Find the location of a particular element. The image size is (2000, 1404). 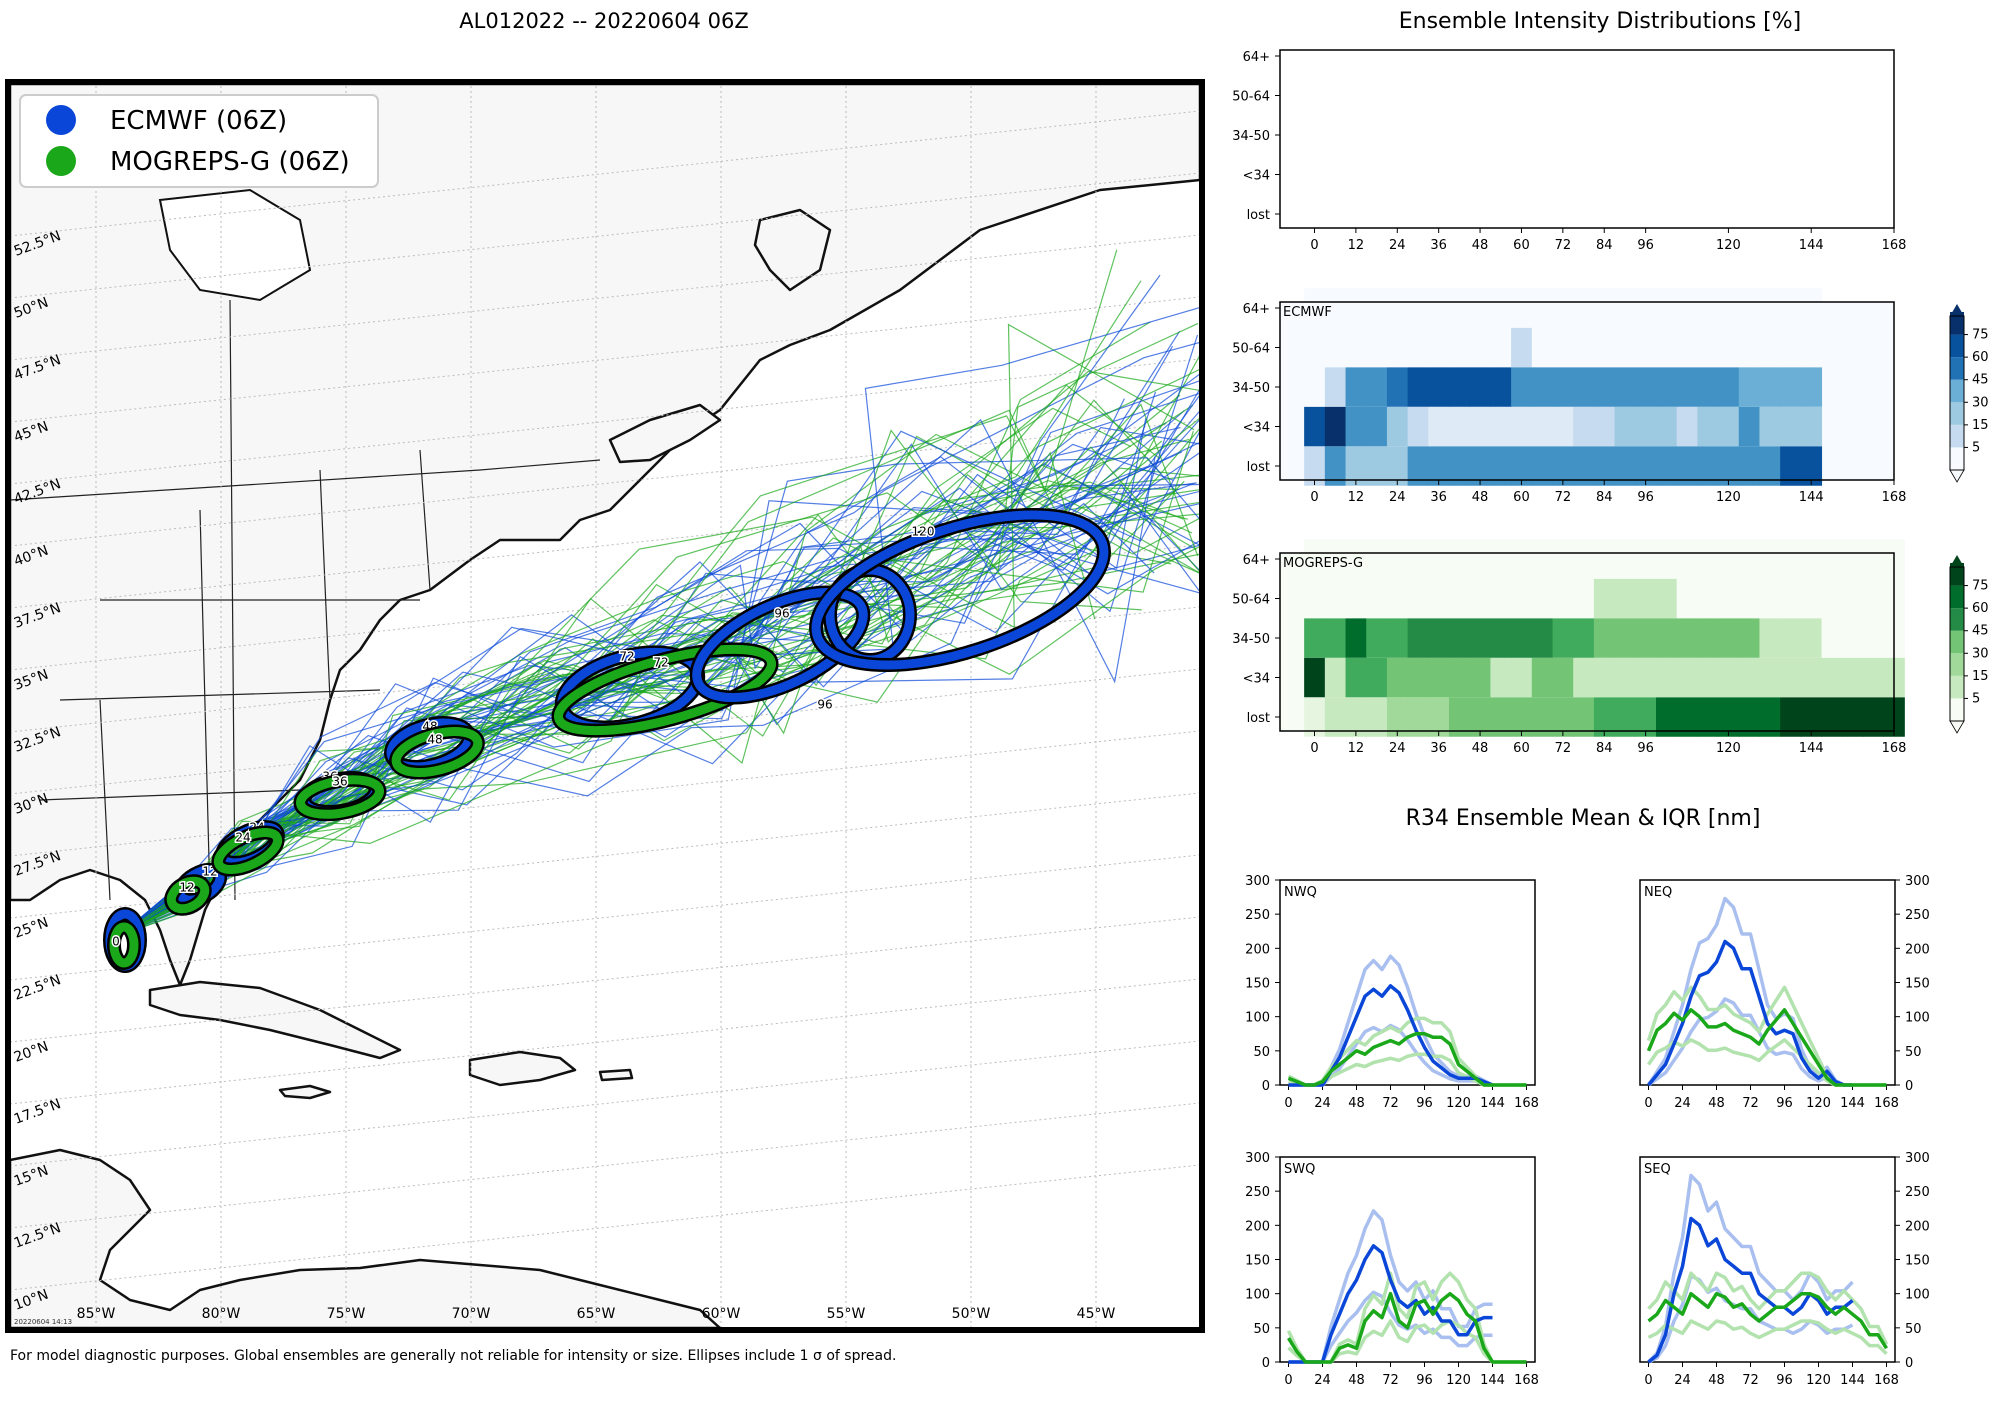

heatmap-frame is located at coordinates (1587, 642).